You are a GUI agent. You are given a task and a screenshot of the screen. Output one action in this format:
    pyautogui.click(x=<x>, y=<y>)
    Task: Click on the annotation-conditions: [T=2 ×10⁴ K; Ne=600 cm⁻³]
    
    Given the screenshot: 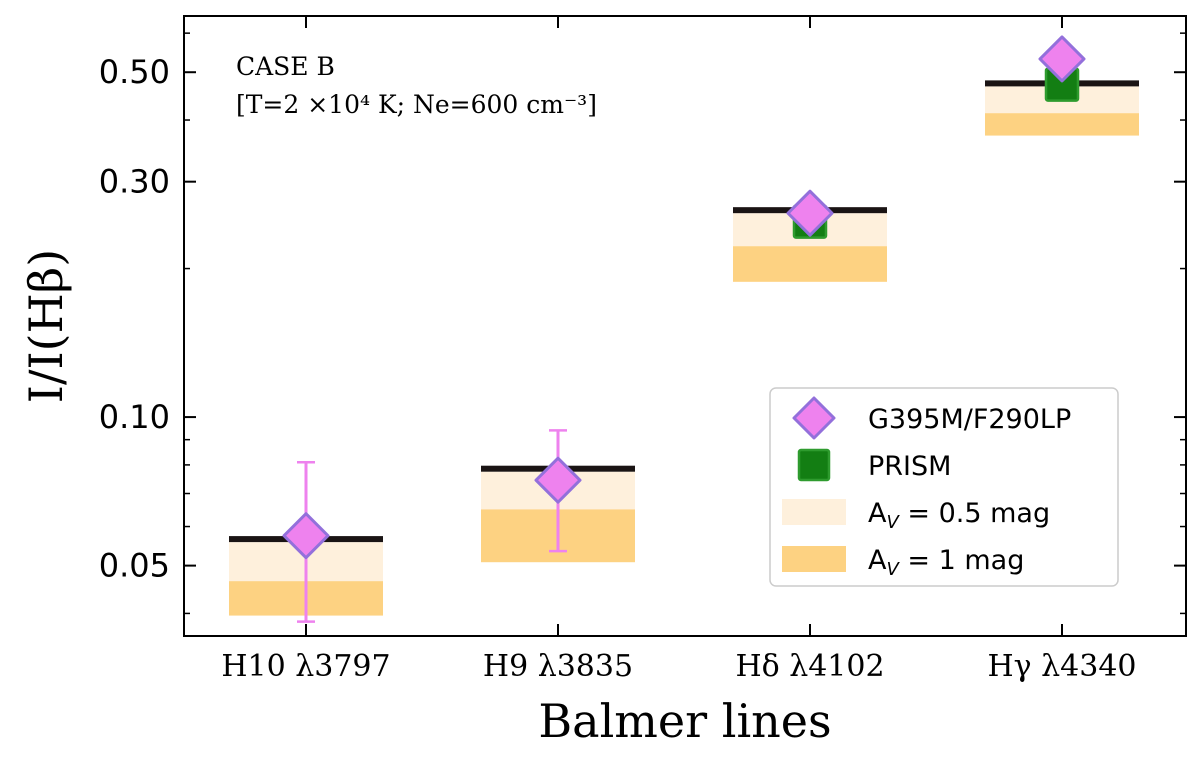 What is the action you would take?
    pyautogui.click(x=416, y=104)
    